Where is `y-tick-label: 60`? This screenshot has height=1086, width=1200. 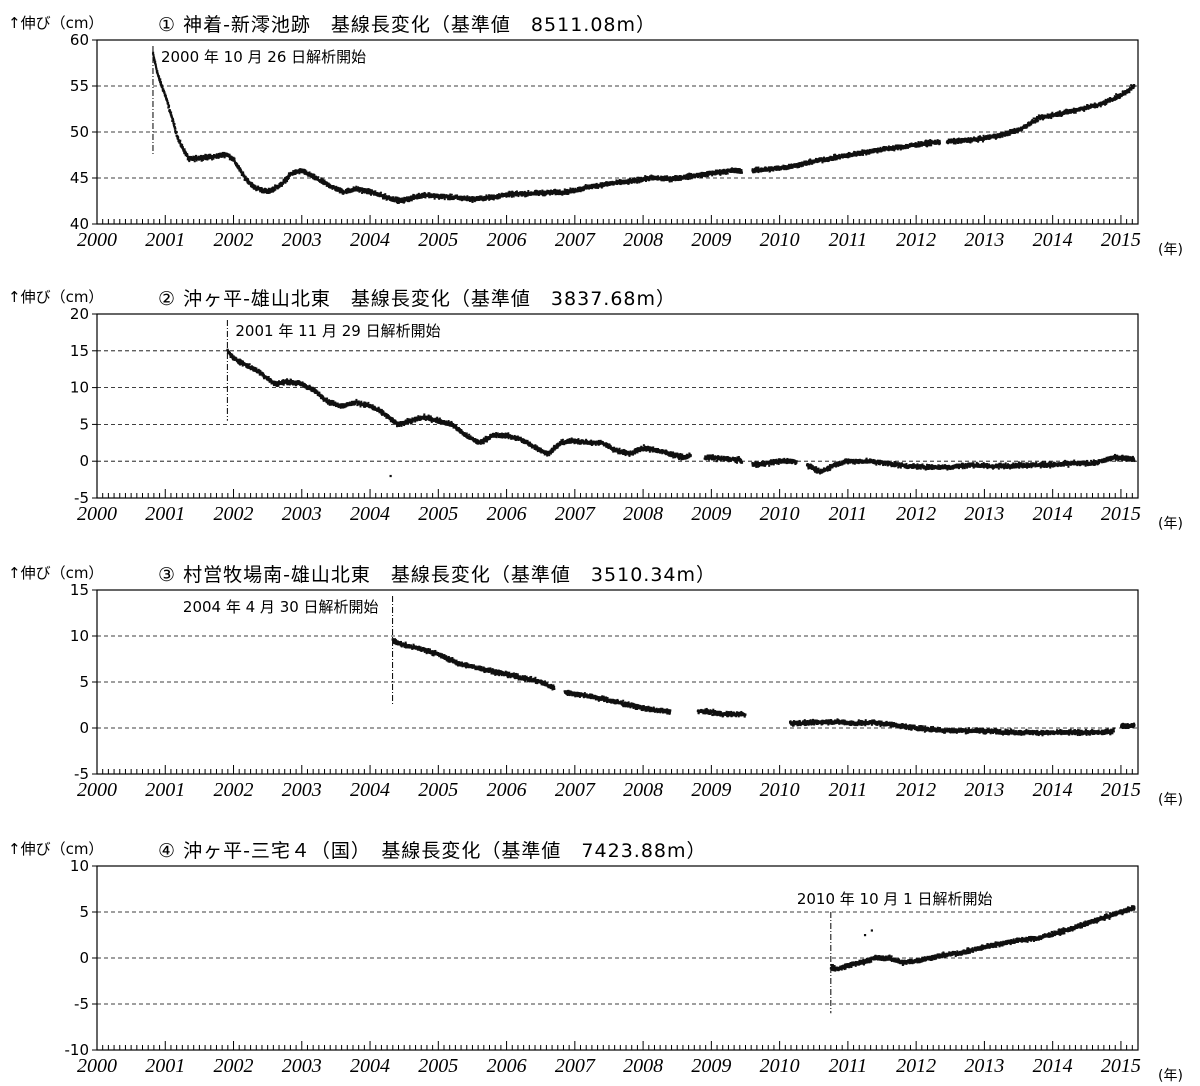 y-tick-label: 60 is located at coordinates (79, 40).